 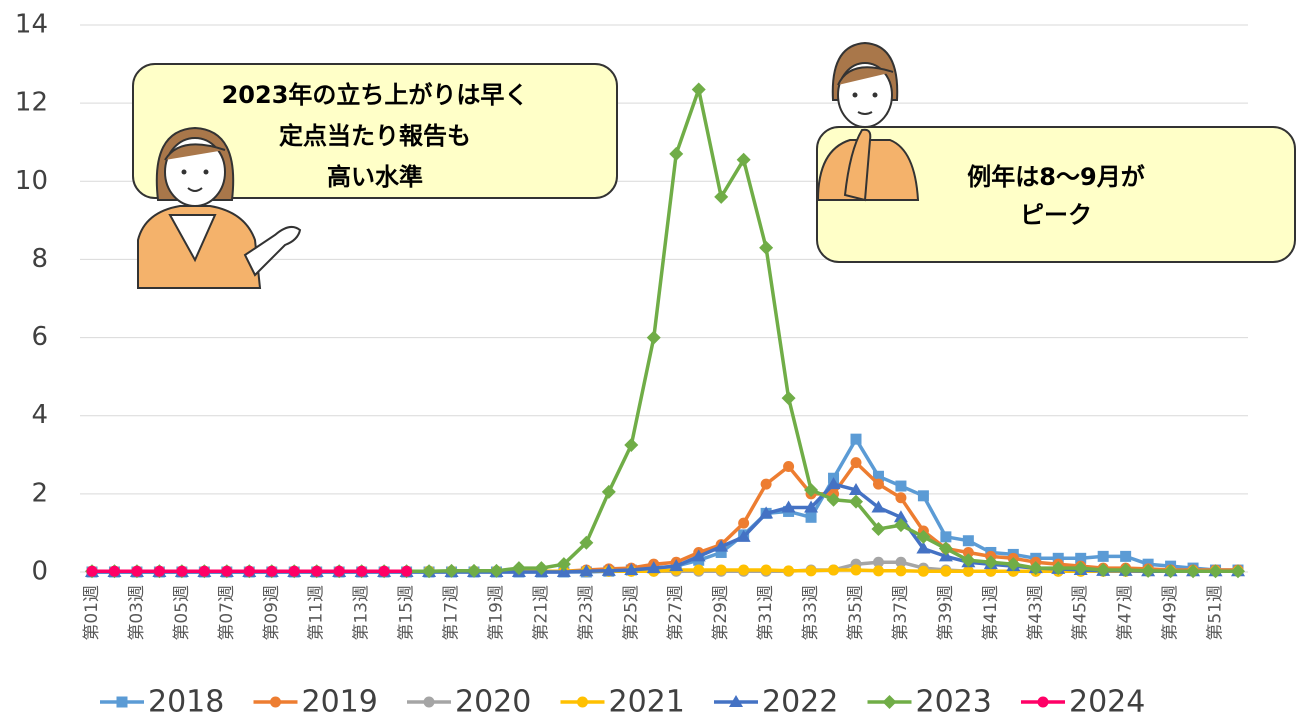 What do you see at coordinates (721, 613) in the screenshot?
I see `x-tick-label: 第29週` at bounding box center [721, 613].